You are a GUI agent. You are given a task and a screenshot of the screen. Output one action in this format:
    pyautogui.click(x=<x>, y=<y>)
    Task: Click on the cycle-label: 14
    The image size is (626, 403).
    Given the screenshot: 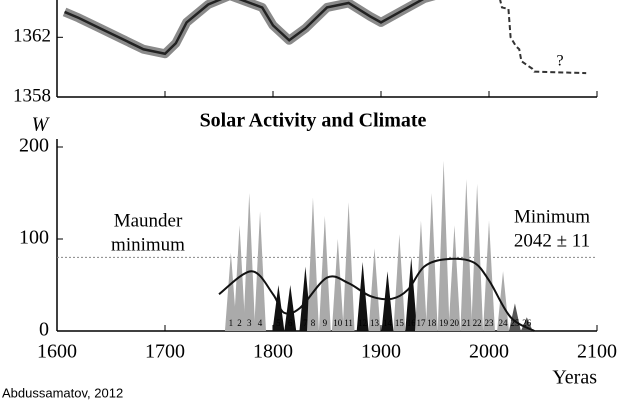 What is the action you would take?
    pyautogui.click(x=388, y=323)
    